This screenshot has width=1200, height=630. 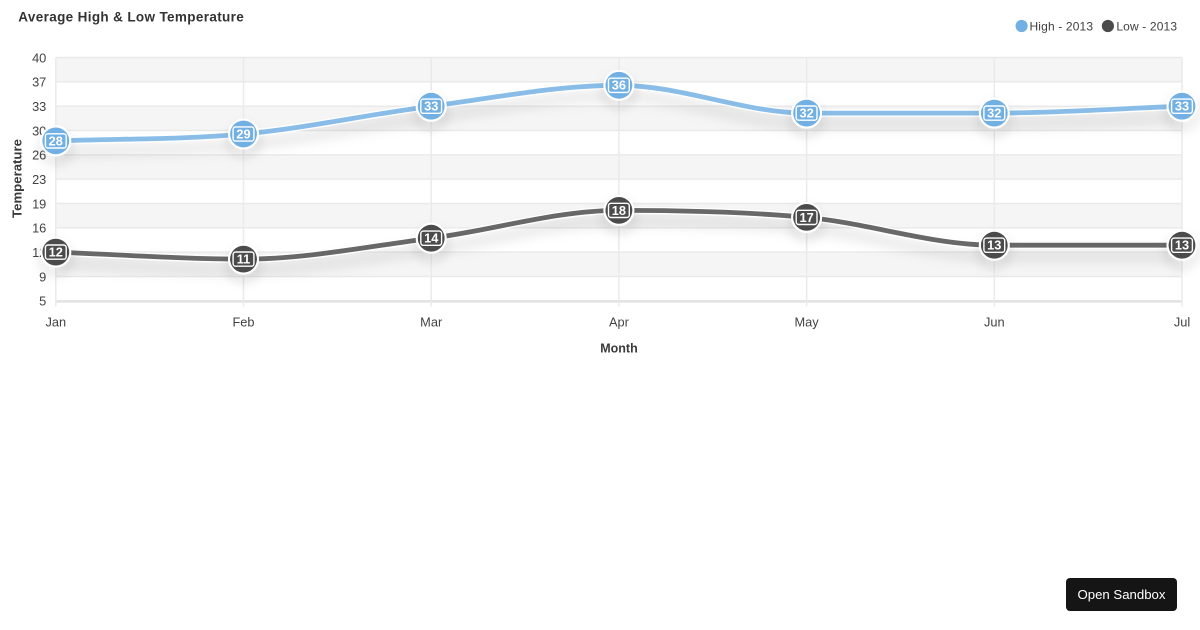 What do you see at coordinates (39, 82) in the screenshot?
I see `svg-text: 37` at bounding box center [39, 82].